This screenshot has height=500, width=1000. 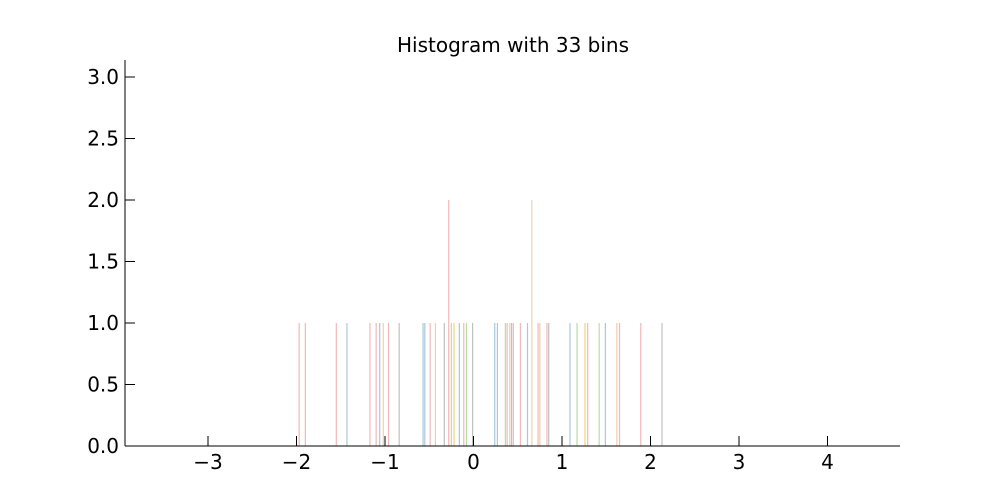 What do you see at coordinates (384, 462) in the screenshot?
I see `x-tick-label: −1` at bounding box center [384, 462].